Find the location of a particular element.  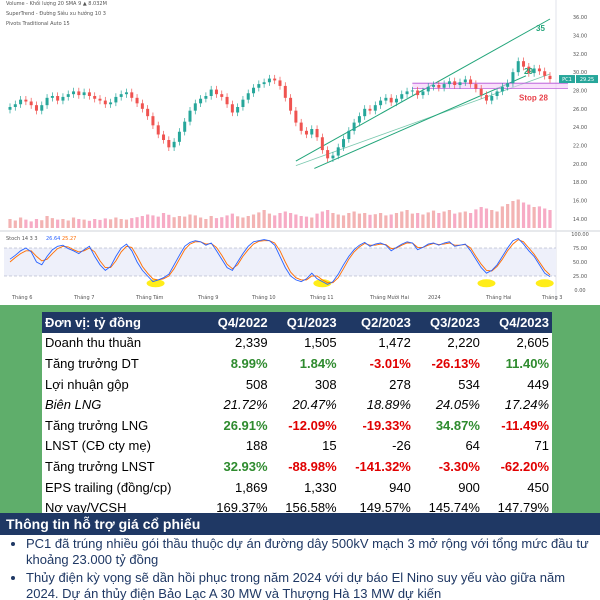

table-cell: 278 is located at coordinates (400, 384).